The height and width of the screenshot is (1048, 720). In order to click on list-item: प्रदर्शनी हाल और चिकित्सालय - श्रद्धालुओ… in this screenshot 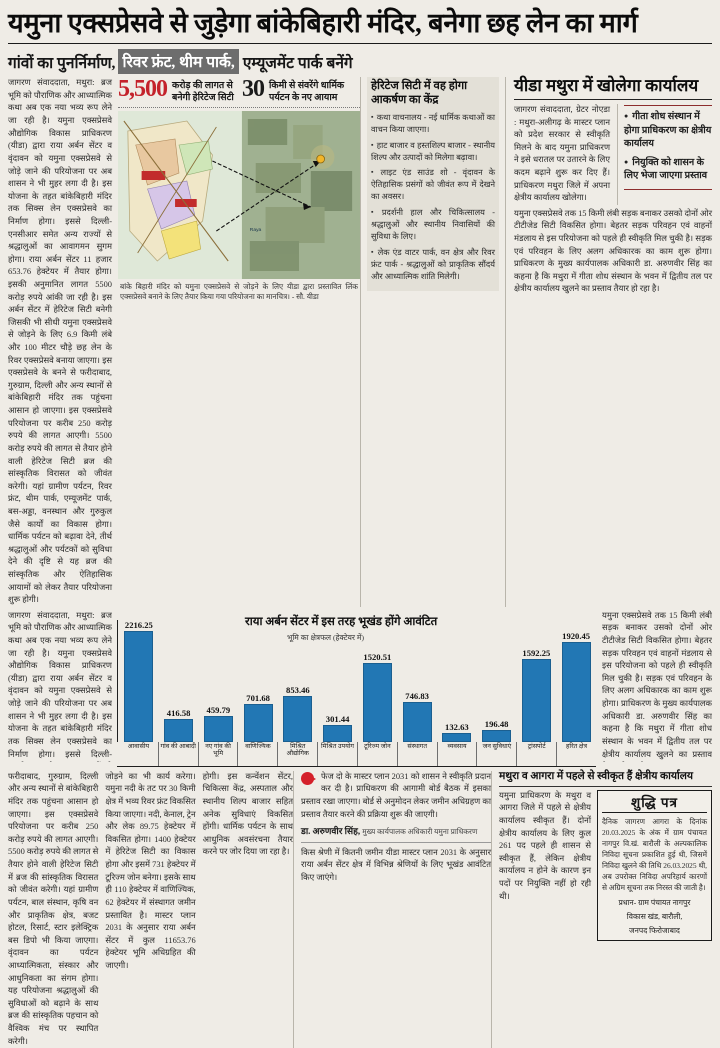, I will do `click(433, 225)`.